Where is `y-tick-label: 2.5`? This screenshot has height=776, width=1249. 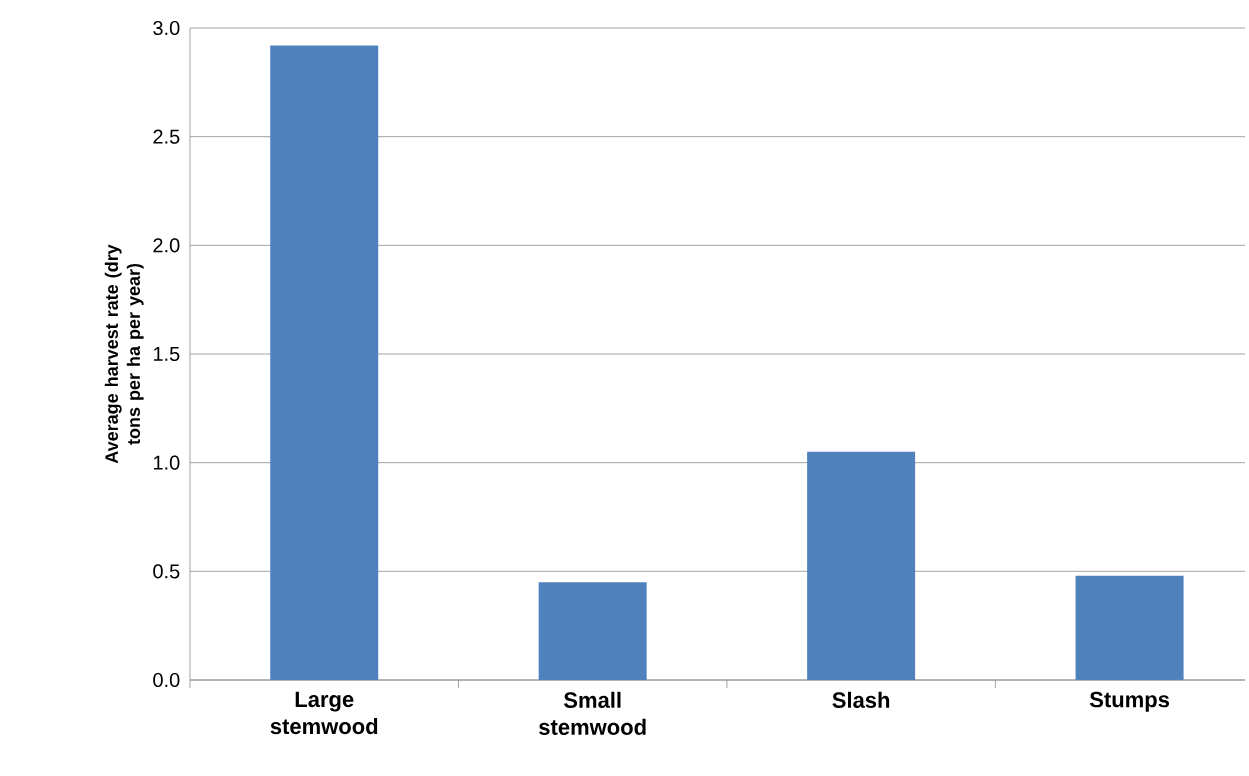
y-tick-label: 2.5 is located at coordinates (166, 136).